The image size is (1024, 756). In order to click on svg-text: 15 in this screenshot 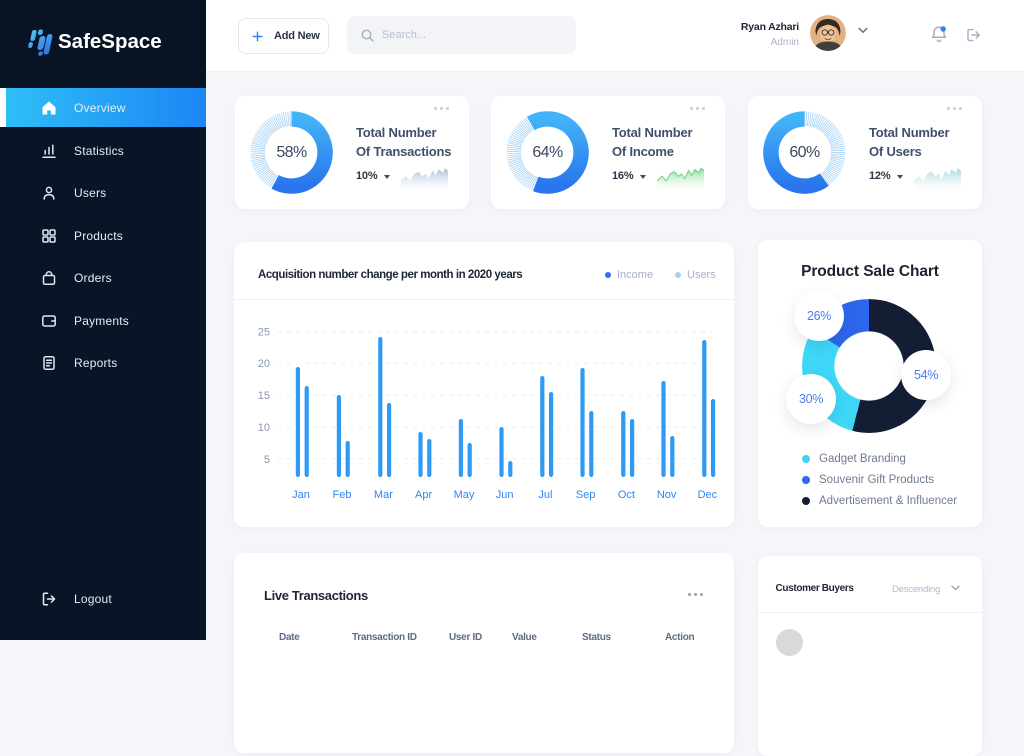, I will do `click(264, 396)`.